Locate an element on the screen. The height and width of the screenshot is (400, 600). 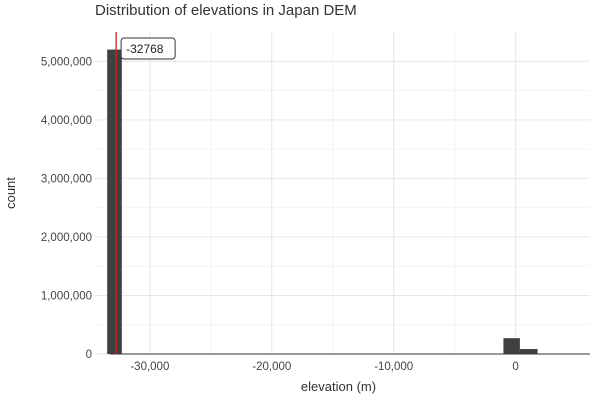
annotation-label-box is located at coordinates (148, 48).